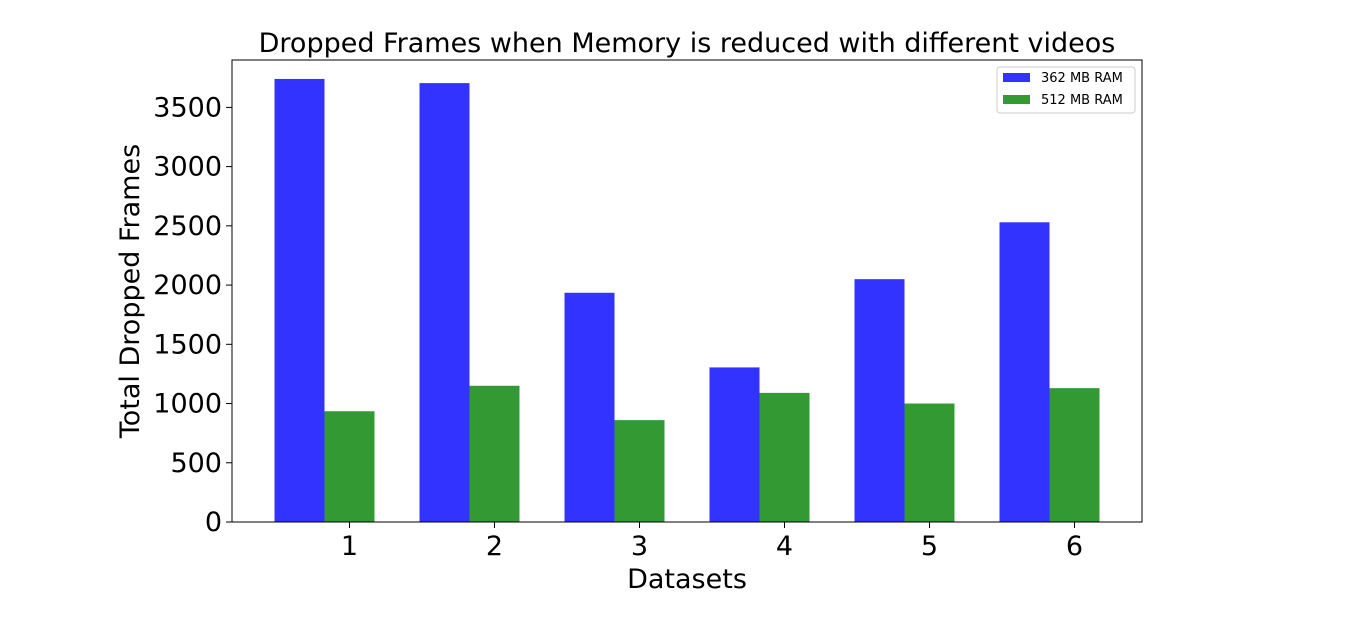 The width and height of the screenshot is (1366, 637). What do you see at coordinates (196, 463) in the screenshot?
I see `y-tick-label: 500` at bounding box center [196, 463].